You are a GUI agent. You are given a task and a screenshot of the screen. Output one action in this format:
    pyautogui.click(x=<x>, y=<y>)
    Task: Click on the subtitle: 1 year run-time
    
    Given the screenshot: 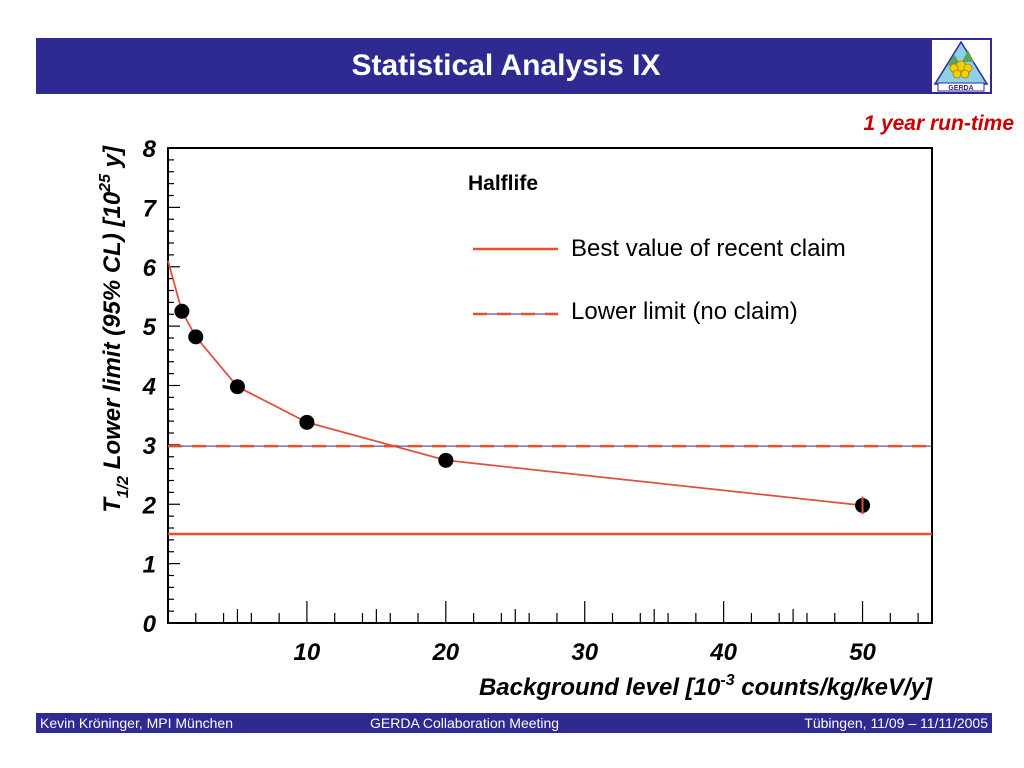 What is the action you would take?
    pyautogui.click(x=938, y=123)
    